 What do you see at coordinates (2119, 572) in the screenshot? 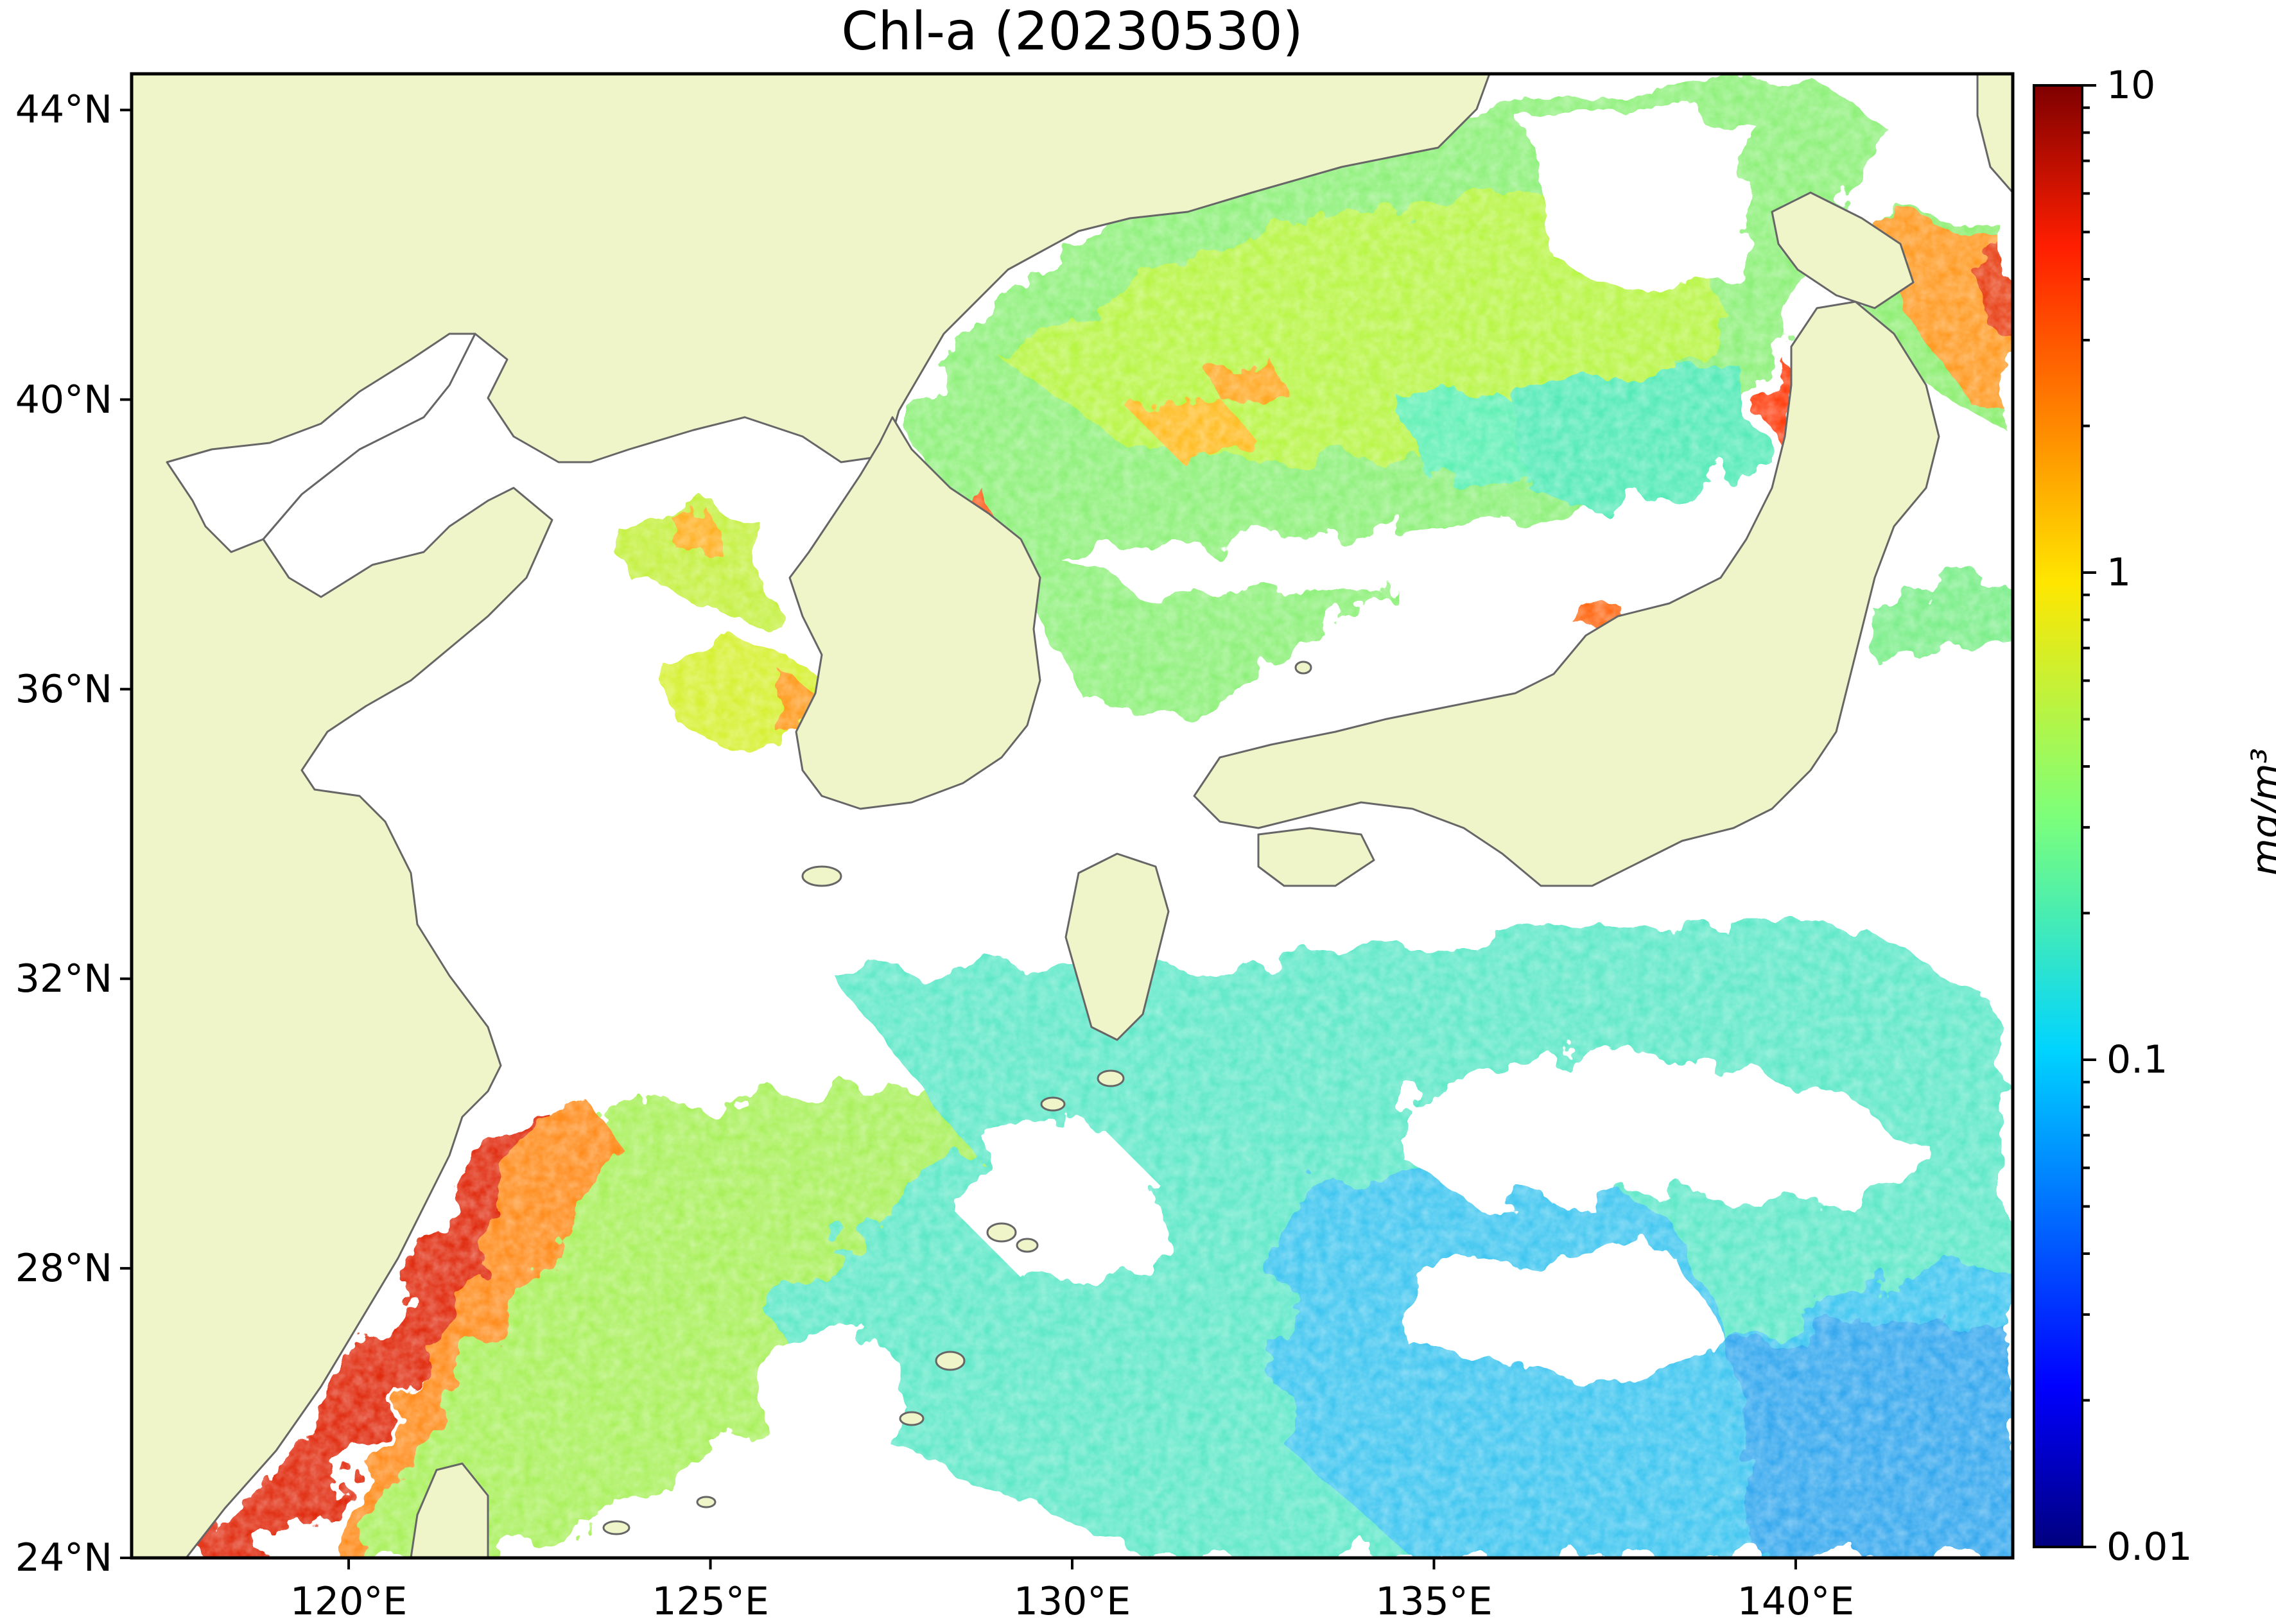
I see `colorbar-tick-label: 1` at bounding box center [2119, 572].